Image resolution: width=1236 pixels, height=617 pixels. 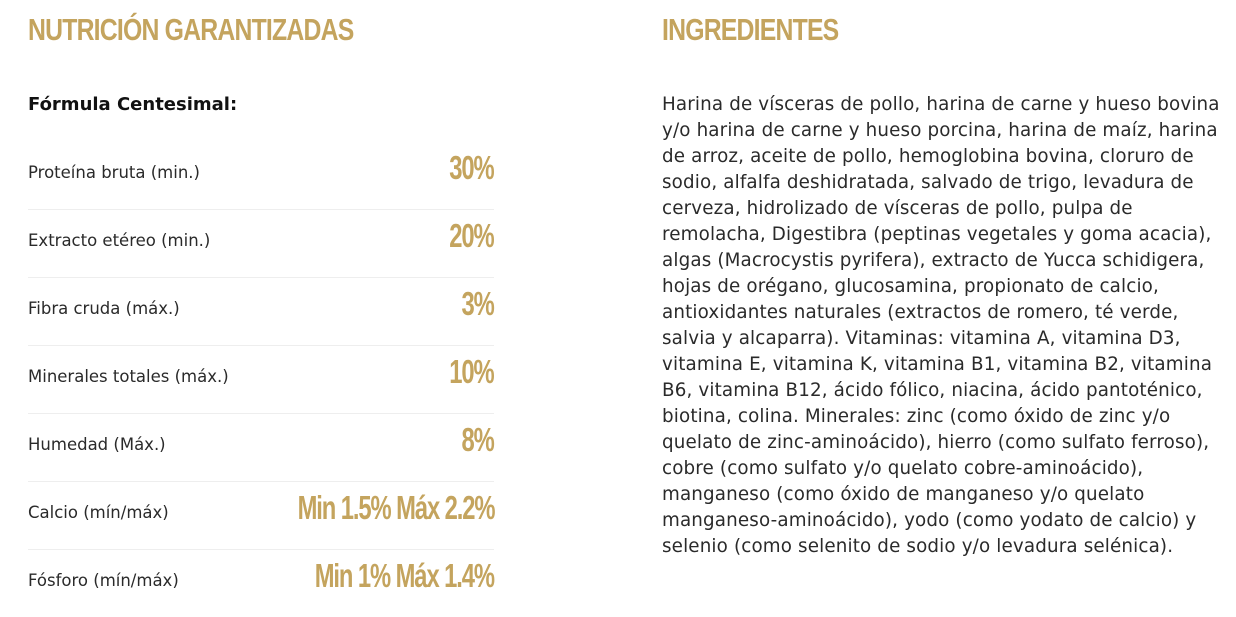 I want to click on nutrition-row-fat: Extracto etéreo (min.) 20%, so click(x=261, y=244).